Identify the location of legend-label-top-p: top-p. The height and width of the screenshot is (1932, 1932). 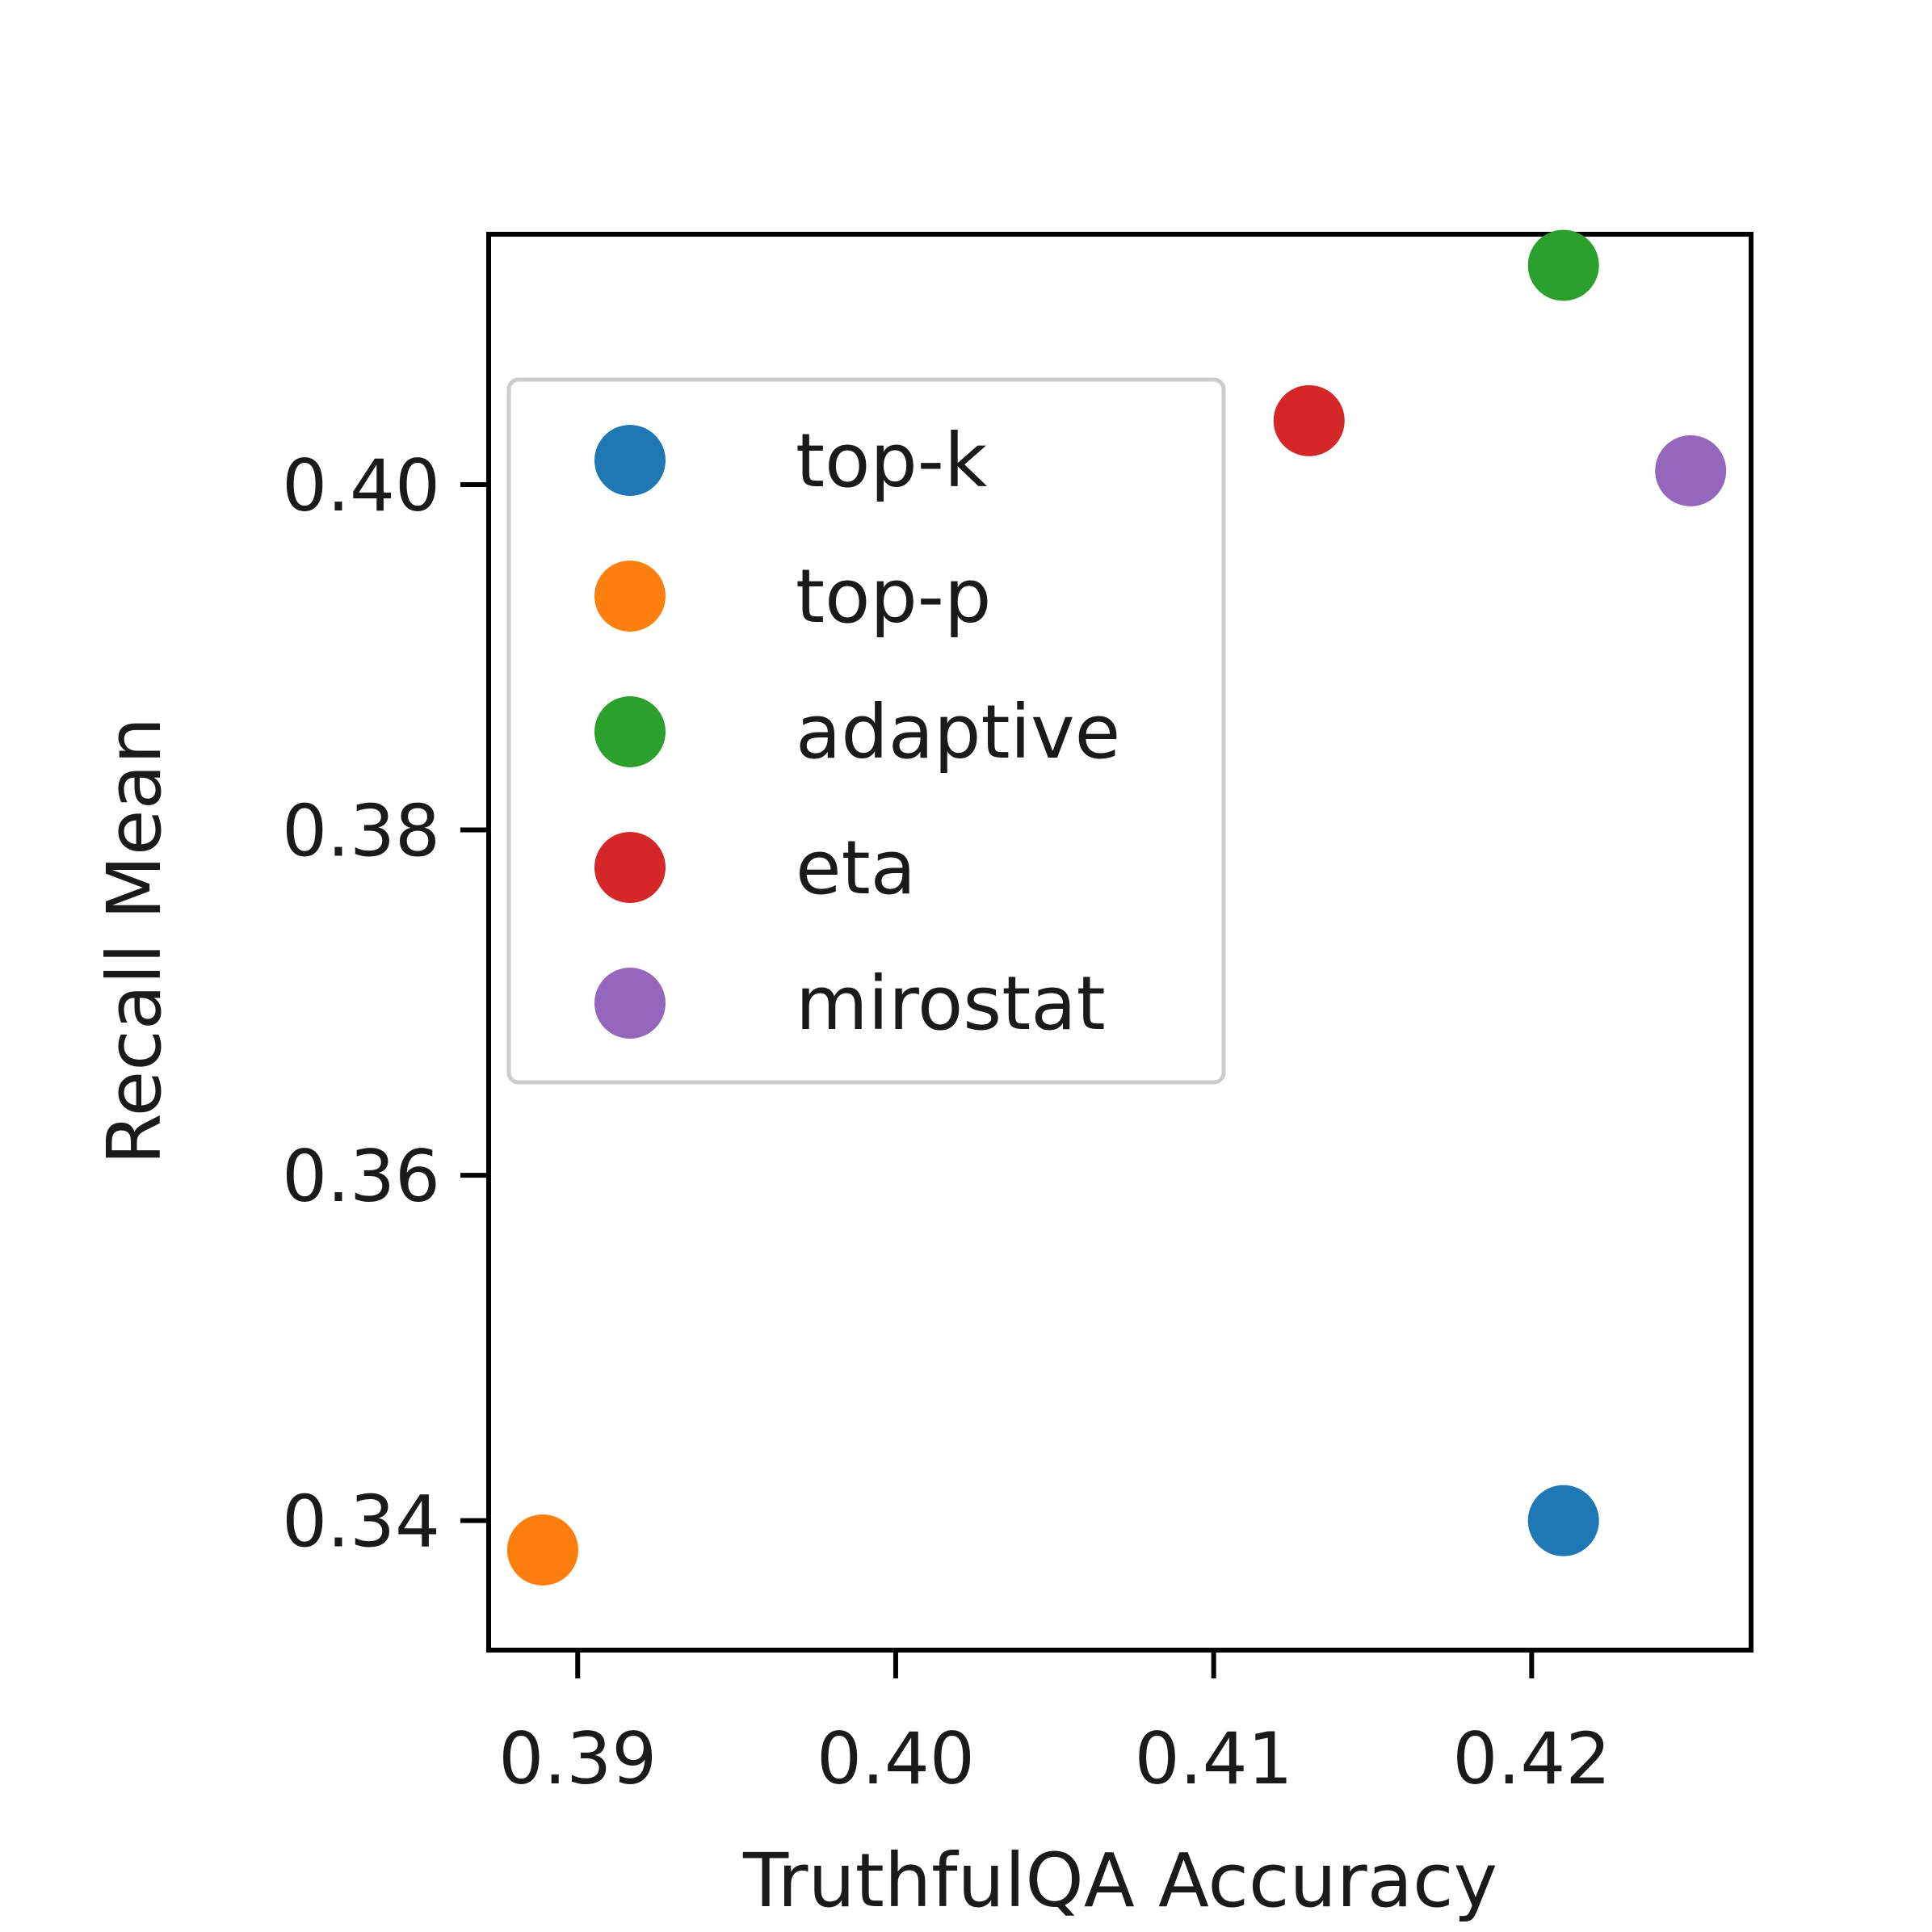
(893, 596).